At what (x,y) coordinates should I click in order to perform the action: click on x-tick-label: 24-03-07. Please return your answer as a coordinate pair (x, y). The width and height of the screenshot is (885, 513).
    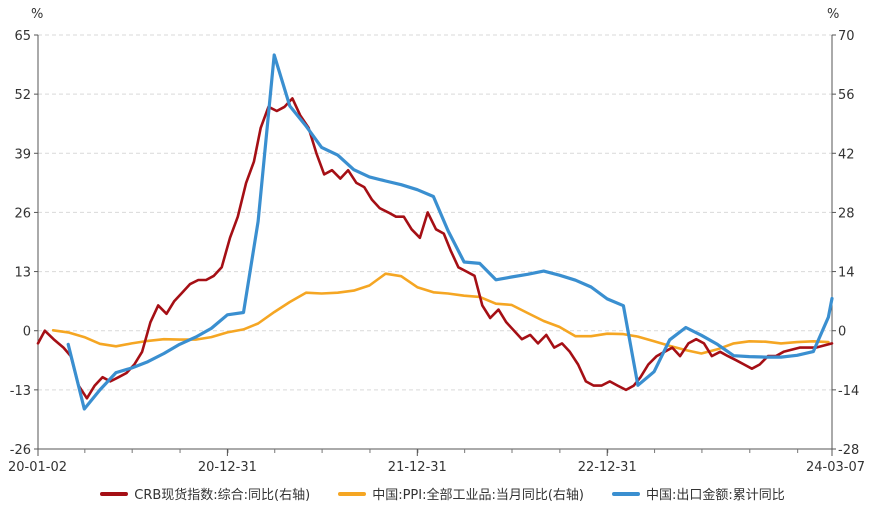
    Looking at the image, I should click on (835, 467).